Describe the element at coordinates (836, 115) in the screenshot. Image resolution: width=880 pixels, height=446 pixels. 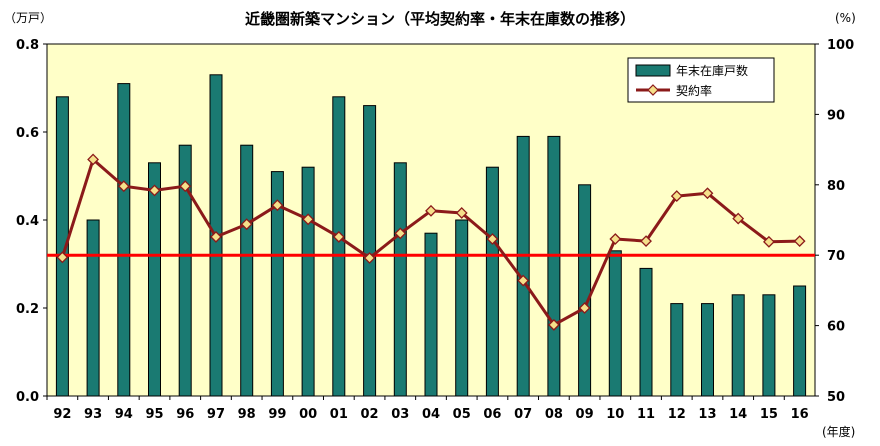
I see `right-axis-tick-label: 90` at that location.